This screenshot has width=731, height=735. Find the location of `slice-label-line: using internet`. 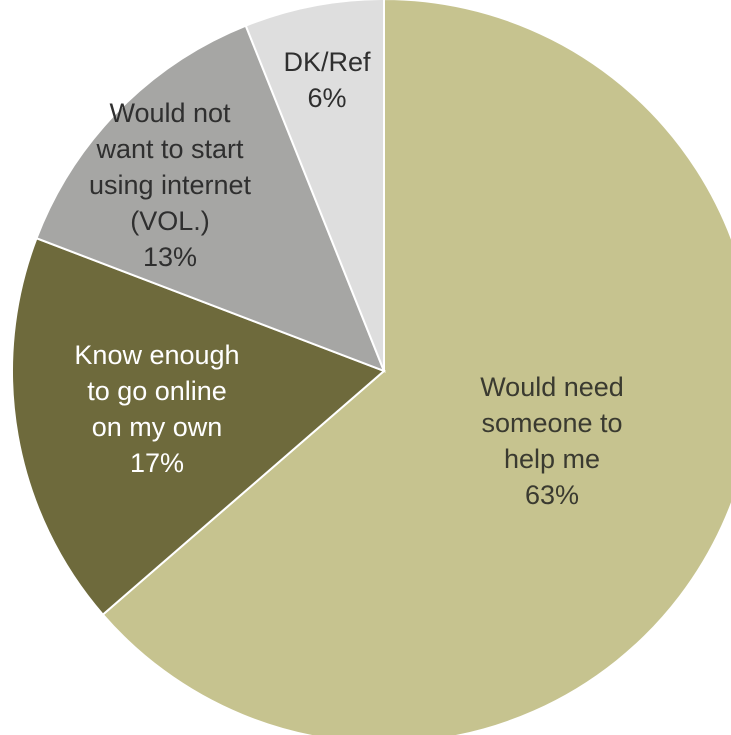

slice-label-line: using internet is located at coordinates (170, 185).